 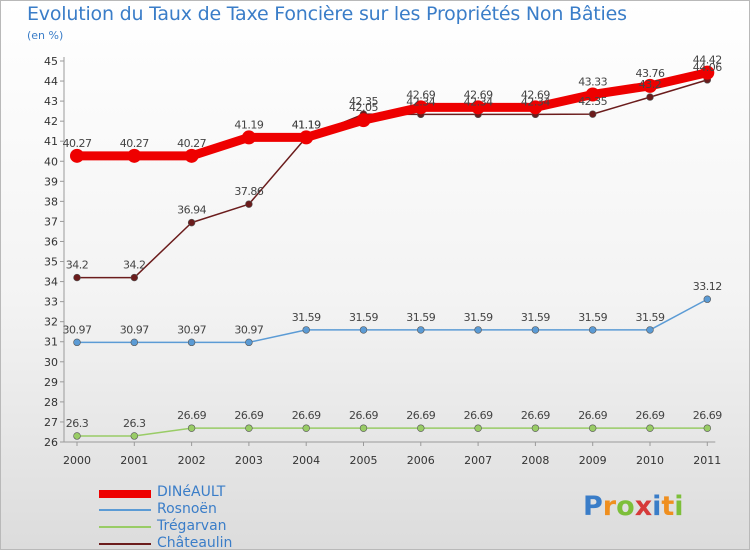 I want to click on data-label: 37.86, so click(x=248, y=191).